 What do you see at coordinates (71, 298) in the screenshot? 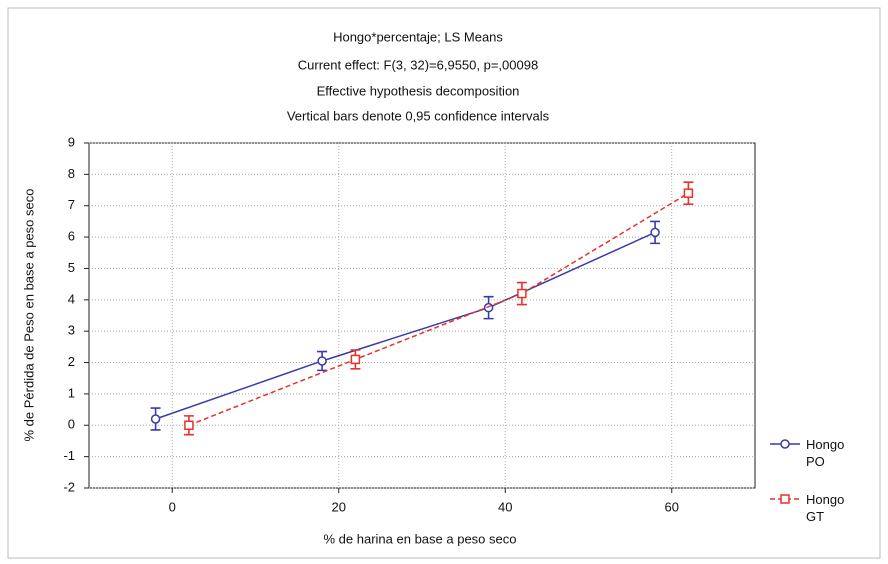
I see `y-tick-label: 4` at bounding box center [71, 298].